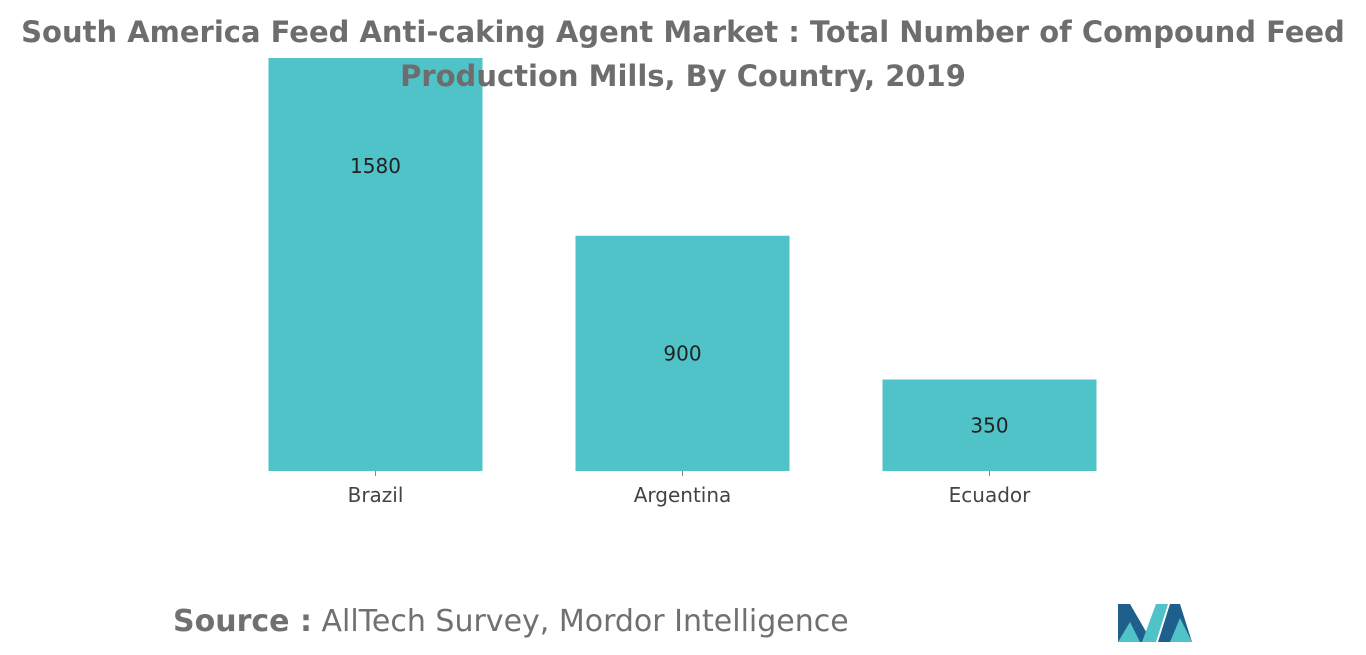 The width and height of the screenshot is (1366, 655). What do you see at coordinates (375, 166) in the screenshot?
I see `data-label: 1580` at bounding box center [375, 166].